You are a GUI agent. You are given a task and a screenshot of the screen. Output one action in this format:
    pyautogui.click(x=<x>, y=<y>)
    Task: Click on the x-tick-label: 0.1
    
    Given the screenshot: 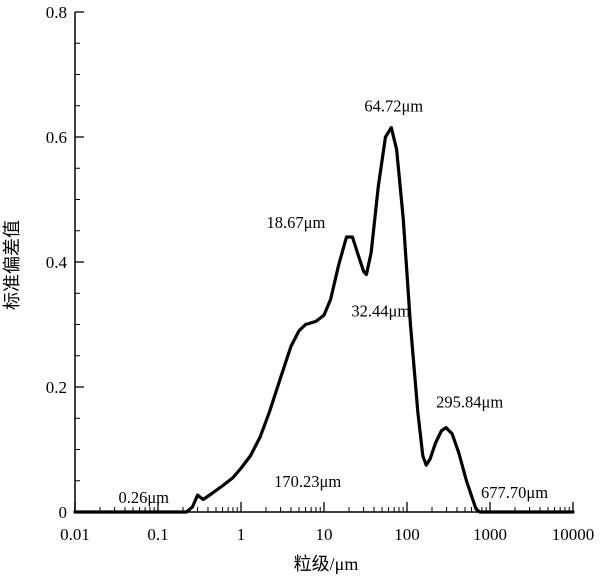 What is the action you would take?
    pyautogui.click(x=157, y=534)
    